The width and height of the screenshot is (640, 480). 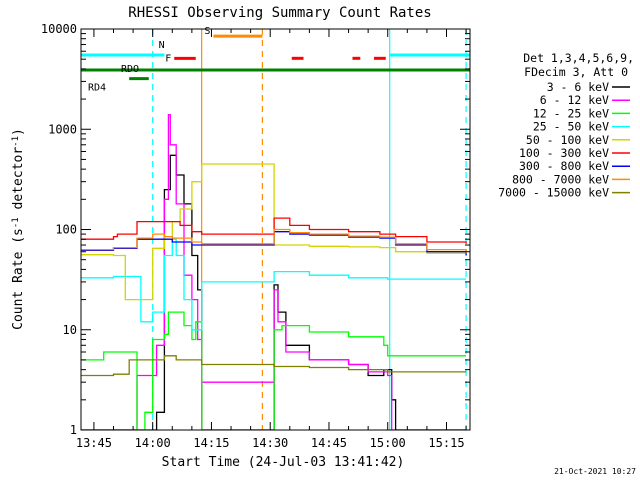 I want to click on x-axis-label: Start Time (24-Jul-03 13:41:42), so click(x=283, y=462).